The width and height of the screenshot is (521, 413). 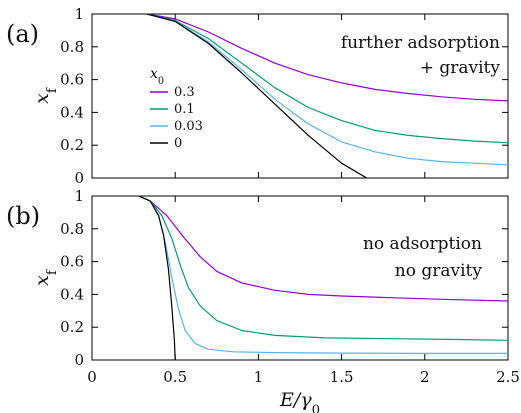 What do you see at coordinates (342, 377) in the screenshot?
I see `x-tick-label: 1.5` at bounding box center [342, 377].